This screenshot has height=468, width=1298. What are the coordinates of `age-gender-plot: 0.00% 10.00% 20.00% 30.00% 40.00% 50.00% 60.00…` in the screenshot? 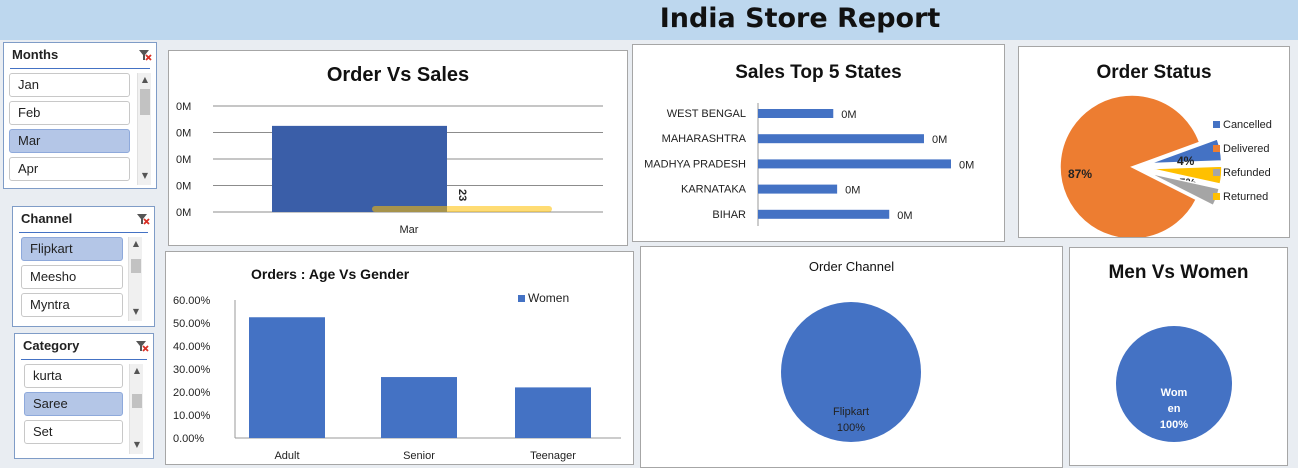 It's located at (397, 376).